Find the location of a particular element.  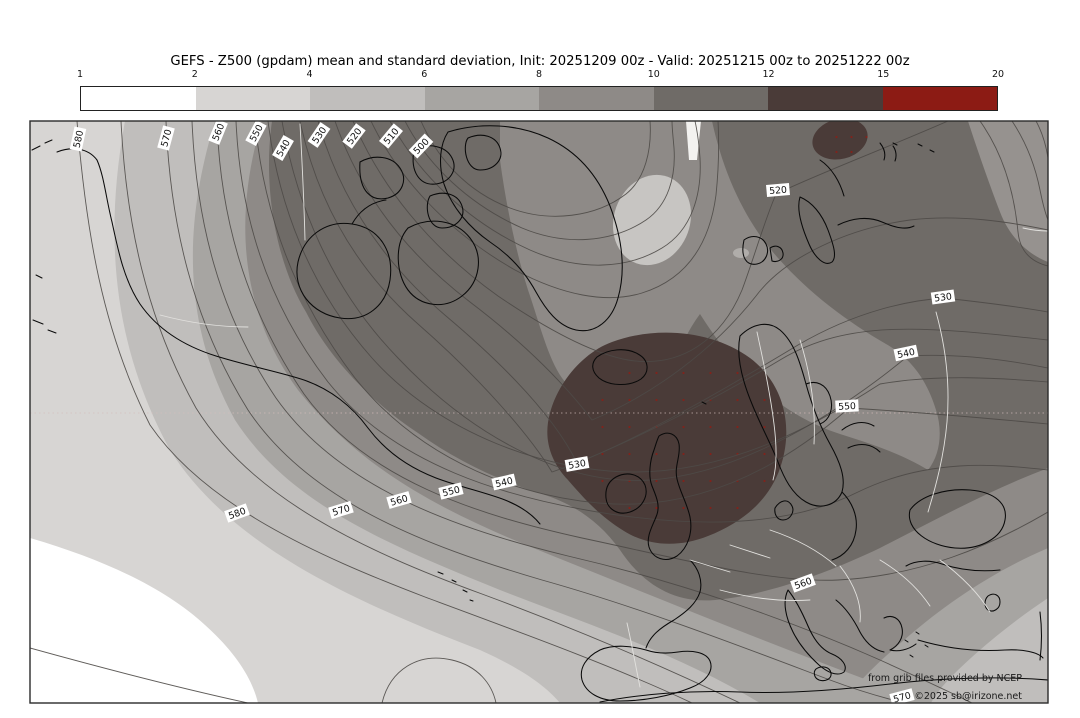

contour-label: 580 is located at coordinates (78, 139).